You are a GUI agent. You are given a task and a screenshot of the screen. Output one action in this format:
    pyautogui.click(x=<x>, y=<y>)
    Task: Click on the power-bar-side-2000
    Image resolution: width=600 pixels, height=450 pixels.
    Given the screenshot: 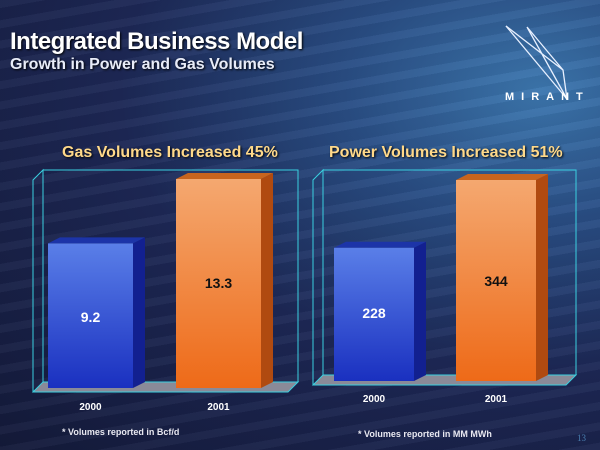 What is the action you would take?
    pyautogui.click(x=420, y=311)
    